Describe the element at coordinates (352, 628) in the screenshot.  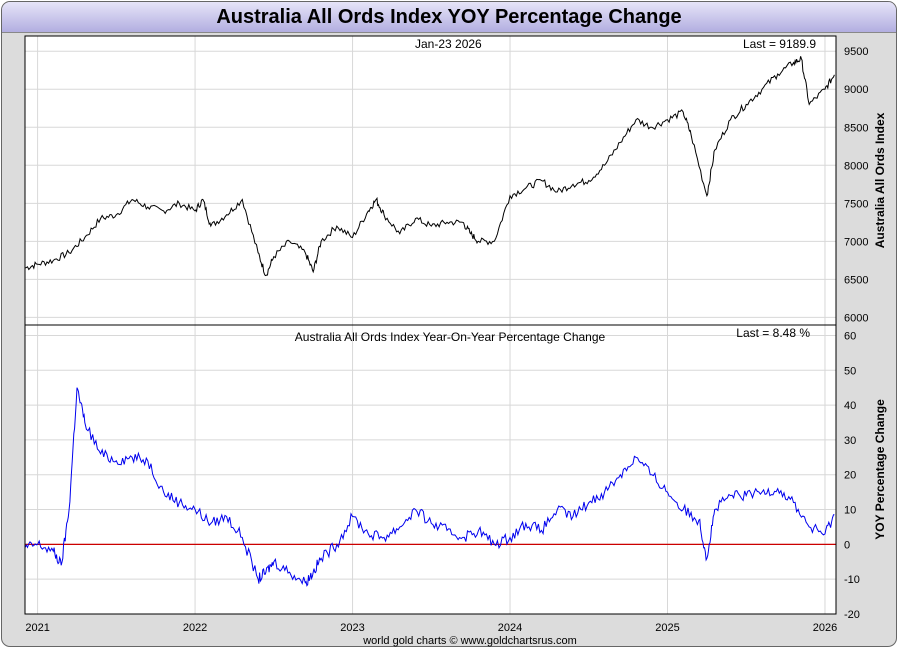
I see `x-tick-label: 2023` at that location.